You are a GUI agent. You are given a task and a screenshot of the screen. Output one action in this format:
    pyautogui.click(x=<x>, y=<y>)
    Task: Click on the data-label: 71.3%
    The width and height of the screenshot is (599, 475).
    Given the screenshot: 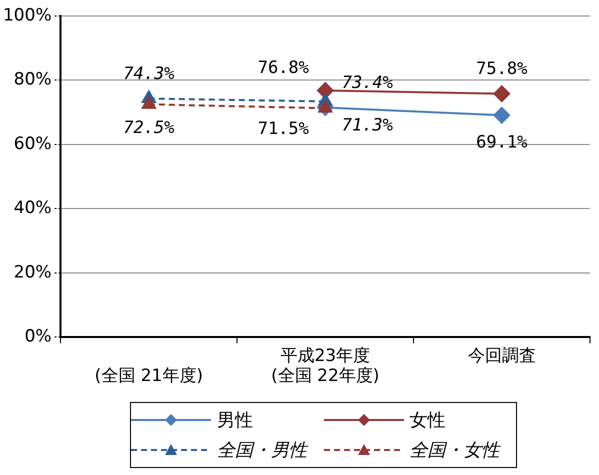 What is the action you would take?
    pyautogui.click(x=367, y=126)
    